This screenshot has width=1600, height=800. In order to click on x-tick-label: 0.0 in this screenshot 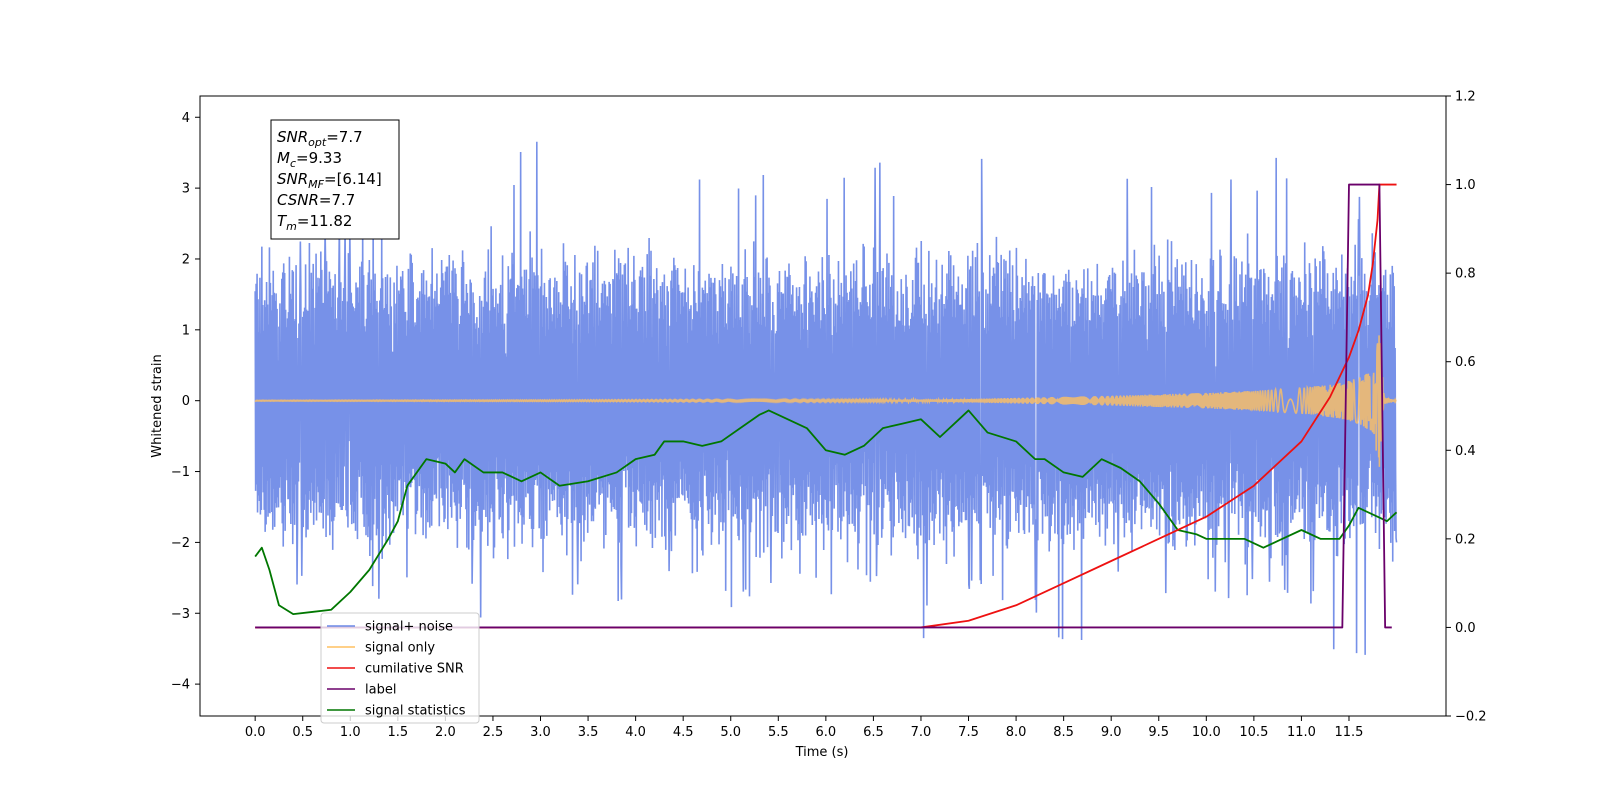, I will do `click(255, 732)`.